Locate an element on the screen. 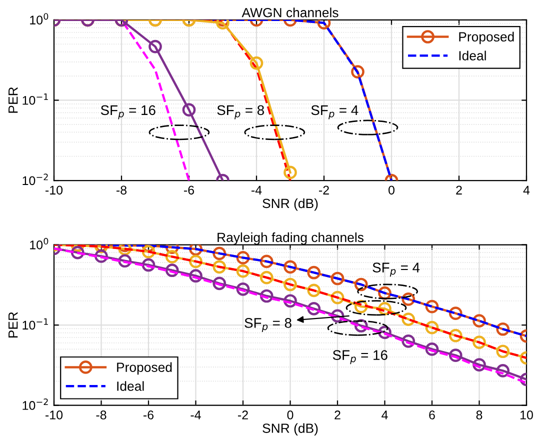 The height and width of the screenshot is (443, 540). chart-title: Rayleigh fading channels is located at coordinates (291, 238).